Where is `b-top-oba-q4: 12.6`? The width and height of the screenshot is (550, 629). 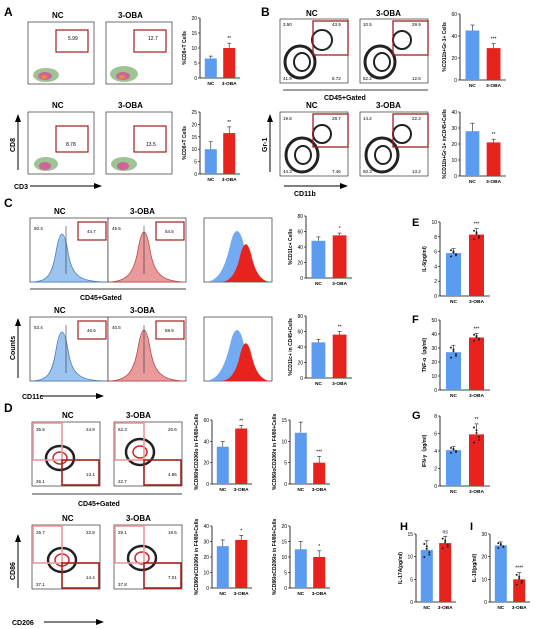 b-top-oba-q4: 12.6 is located at coordinates (416, 78).